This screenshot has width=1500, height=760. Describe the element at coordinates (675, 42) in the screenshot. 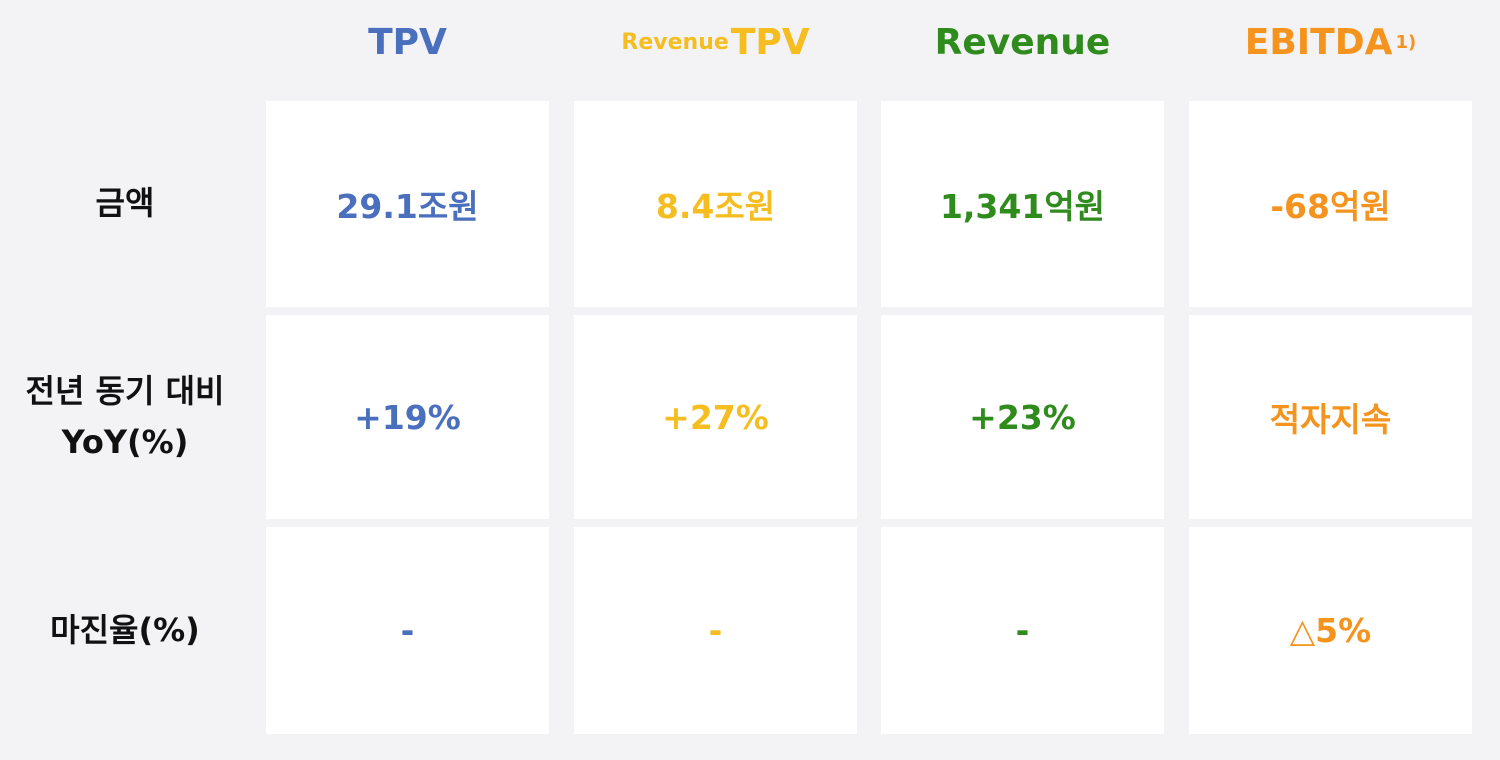

I see `header-revenue-tpv-prefix: Revenue` at that location.